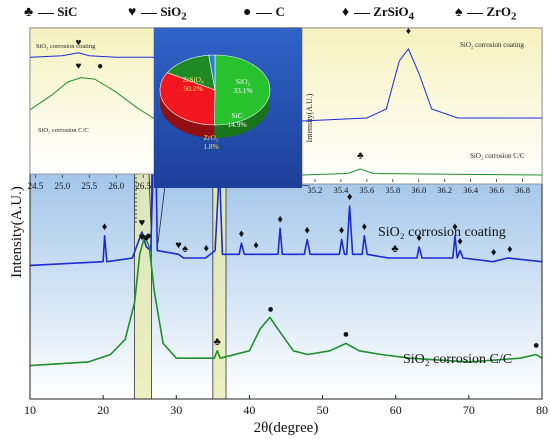  I want to click on x-tick-label-2: 30, so click(176, 410).